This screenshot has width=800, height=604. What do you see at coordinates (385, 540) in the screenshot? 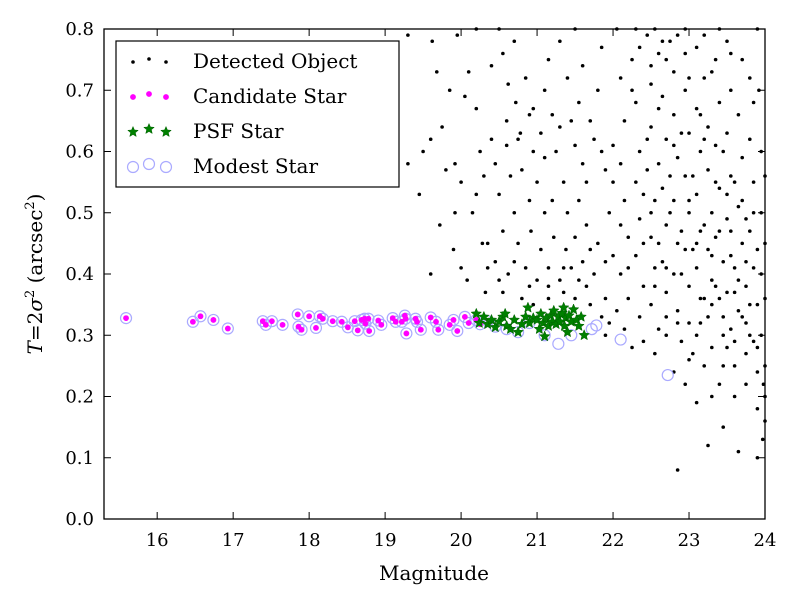
I see `x-tick-label: 19` at bounding box center [385, 540].